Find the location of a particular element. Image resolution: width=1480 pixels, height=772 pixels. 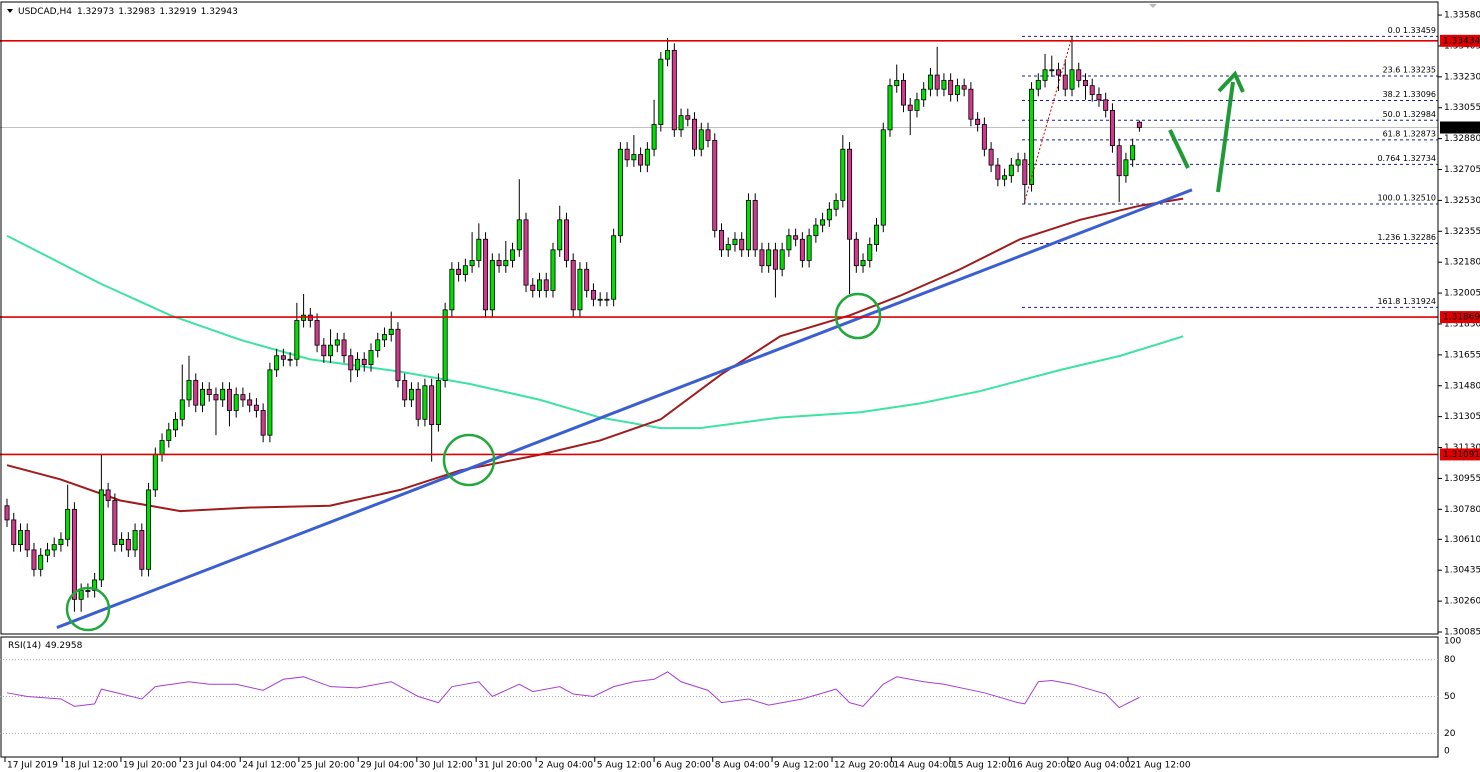

y-tick-label: 1.30780 is located at coordinates (1462, 510).